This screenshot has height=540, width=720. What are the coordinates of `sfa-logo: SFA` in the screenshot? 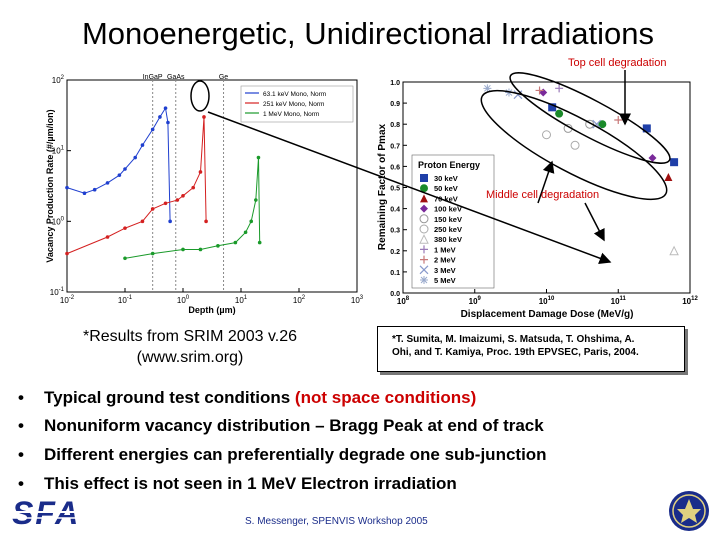 It's located at (65, 512).